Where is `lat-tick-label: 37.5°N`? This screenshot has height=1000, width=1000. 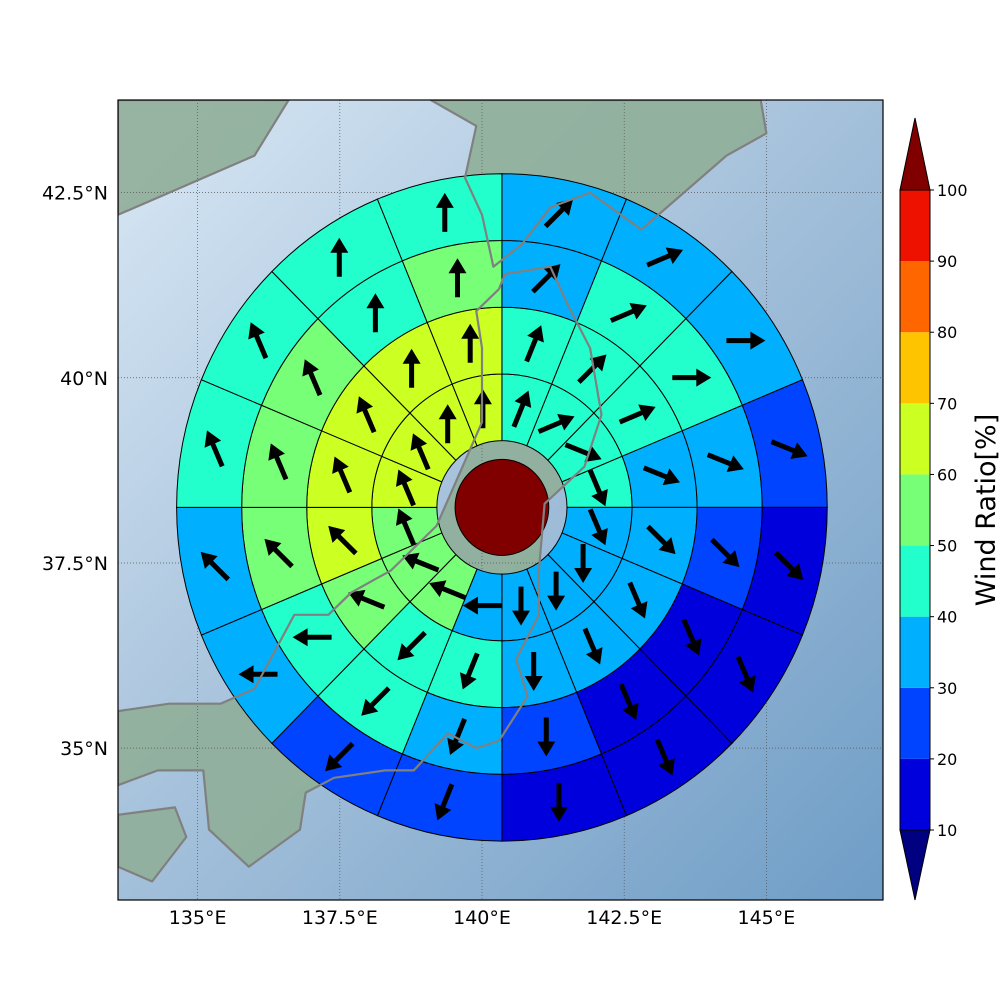 lat-tick-label: 37.5°N is located at coordinates (75, 564).